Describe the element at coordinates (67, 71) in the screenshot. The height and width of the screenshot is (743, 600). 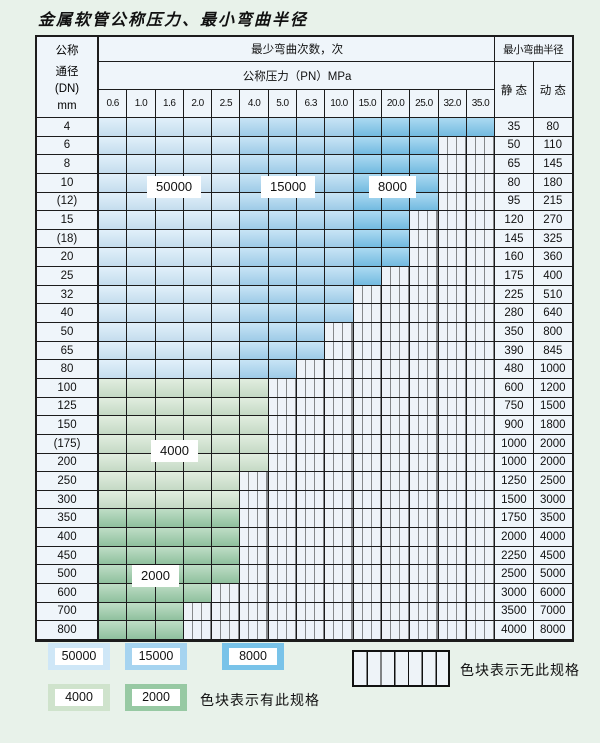
I see `header-dn-line: 通径` at that location.